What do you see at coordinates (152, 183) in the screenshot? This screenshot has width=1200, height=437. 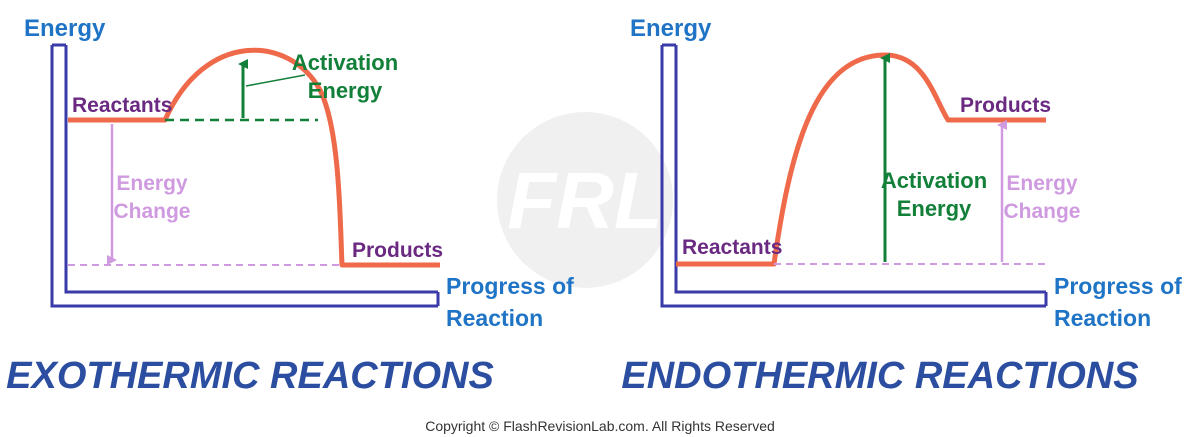 I see `exo-energy-change-label-1: Energy` at bounding box center [152, 183].